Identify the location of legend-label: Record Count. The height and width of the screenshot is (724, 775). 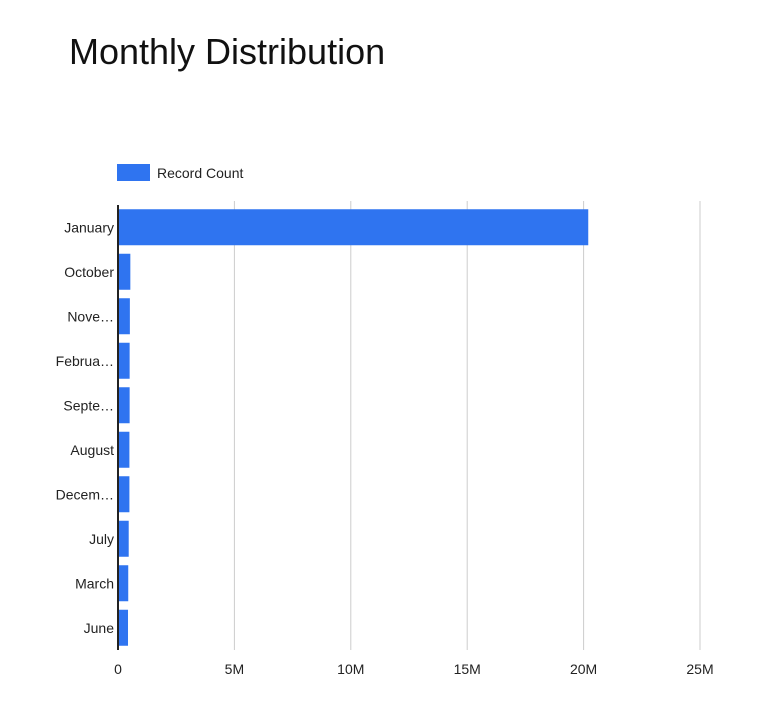
(200, 173).